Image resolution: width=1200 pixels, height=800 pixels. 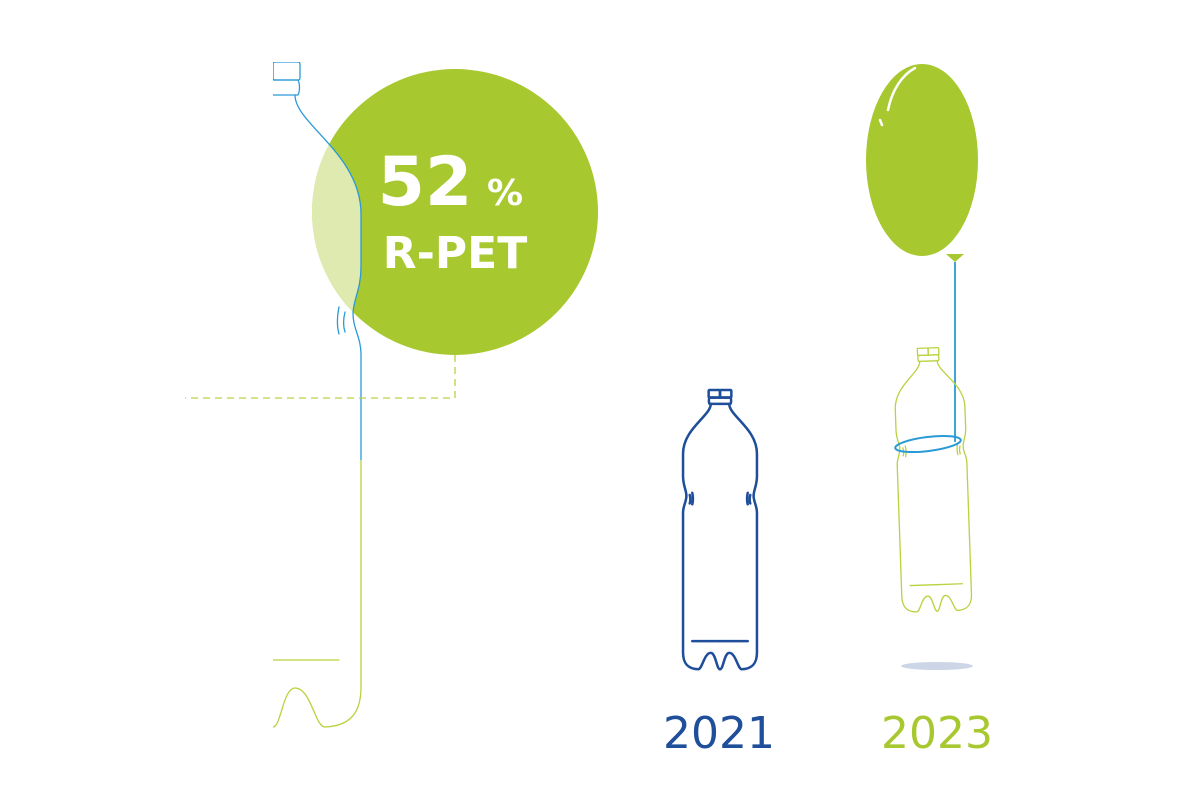 I want to click on badge-circle, so click(x=455, y=212).